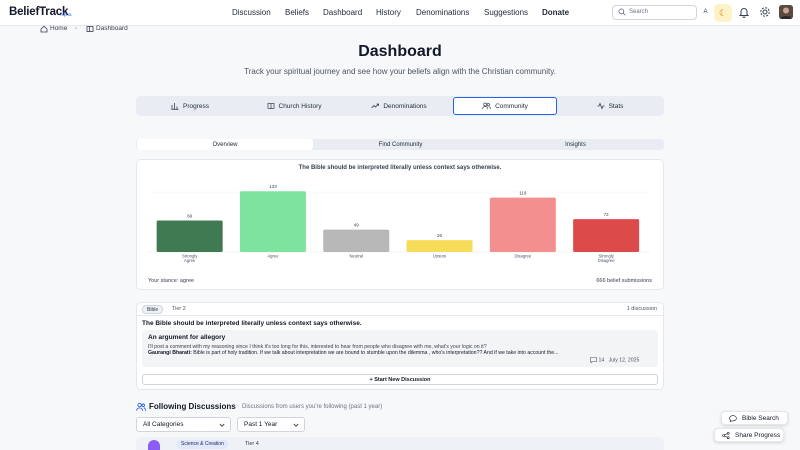 The height and width of the screenshot is (450, 800). Describe the element at coordinates (511, 106) in the screenshot. I see `tab-label: Community` at that location.